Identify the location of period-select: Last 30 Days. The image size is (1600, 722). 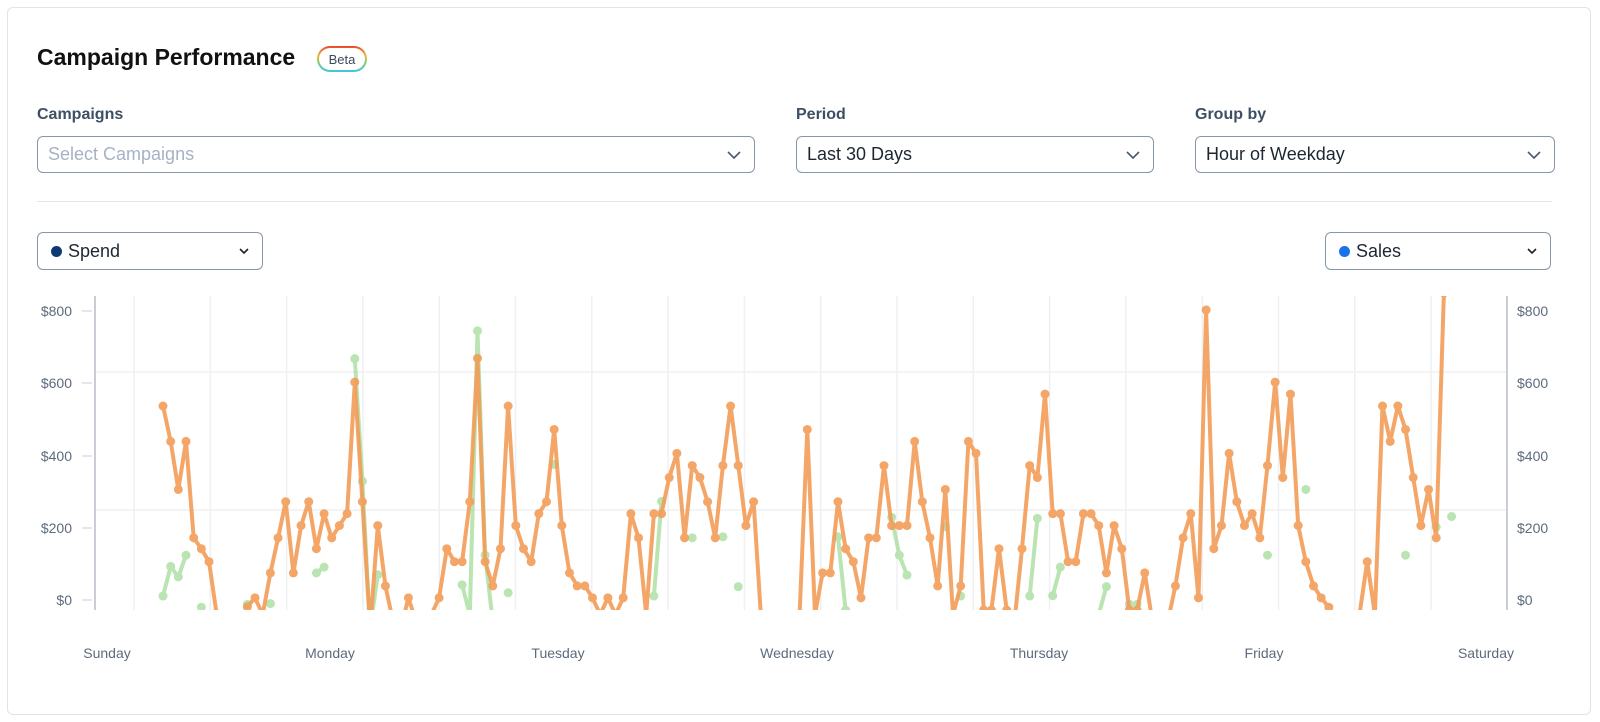
(975, 154).